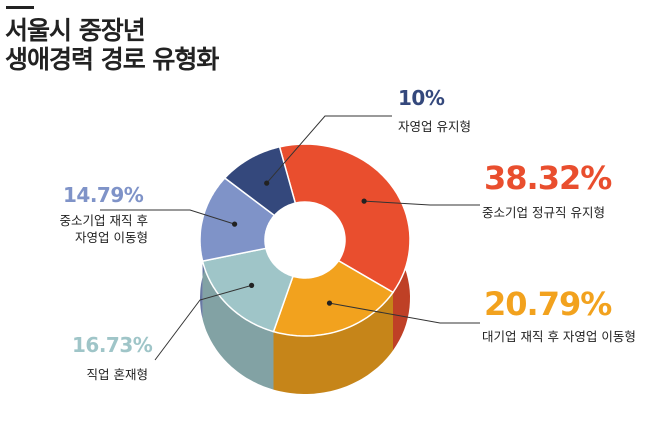 This screenshot has width=665, height=441. What do you see at coordinates (421, 98) in the screenshot?
I see `slice-4-percent: 10%` at bounding box center [421, 98].